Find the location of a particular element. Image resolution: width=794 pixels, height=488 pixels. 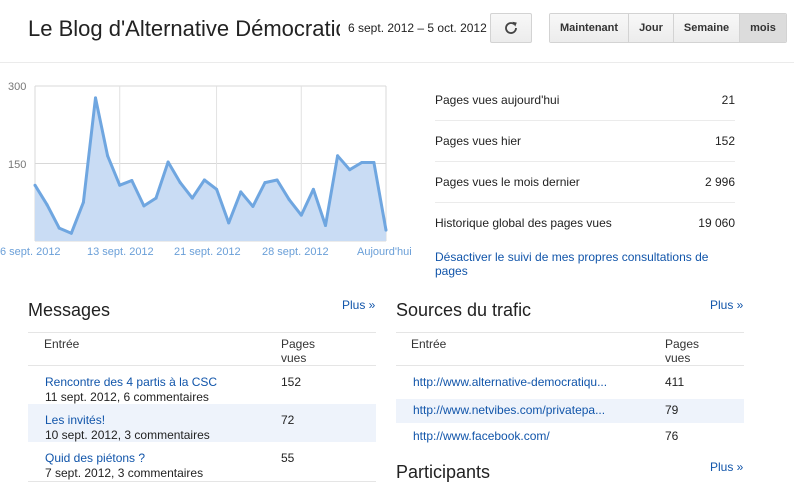

stat-row: Pages vues le mois dernier 2 996 is located at coordinates (585, 182).